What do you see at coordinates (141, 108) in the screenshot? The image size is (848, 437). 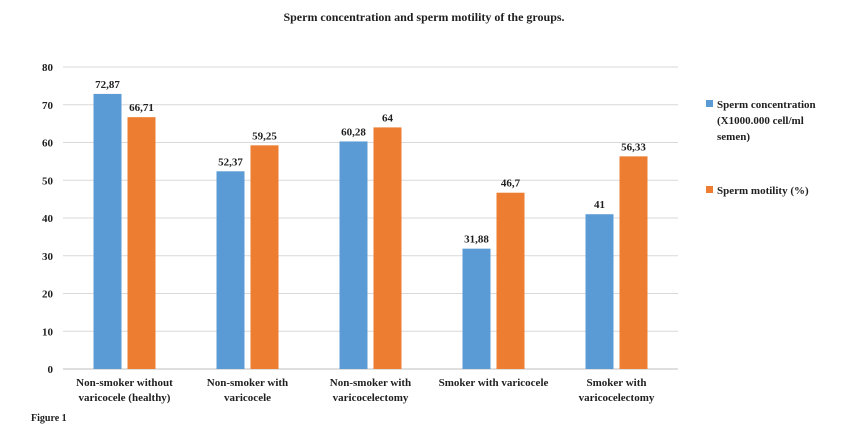 I see `data-label: 66,71` at bounding box center [141, 108].